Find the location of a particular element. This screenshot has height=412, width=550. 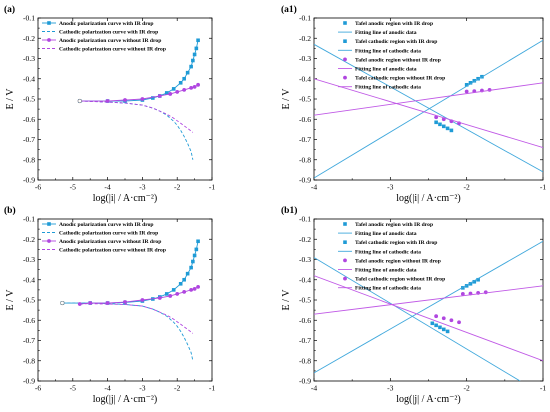

plot-area is located at coordinates (428, 310).